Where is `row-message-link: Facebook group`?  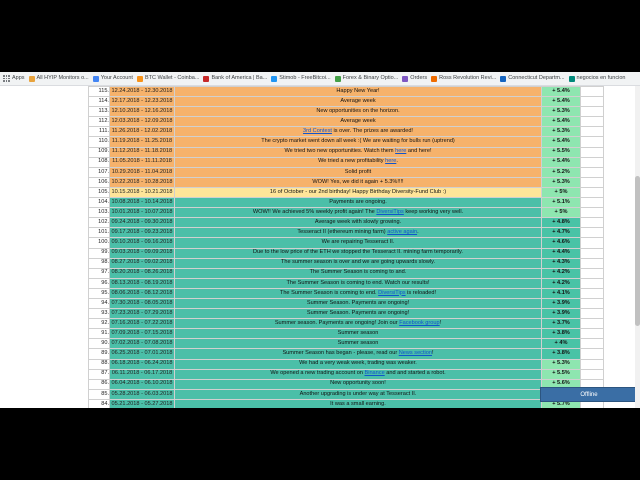 row-message-link: Facebook group is located at coordinates (419, 322).